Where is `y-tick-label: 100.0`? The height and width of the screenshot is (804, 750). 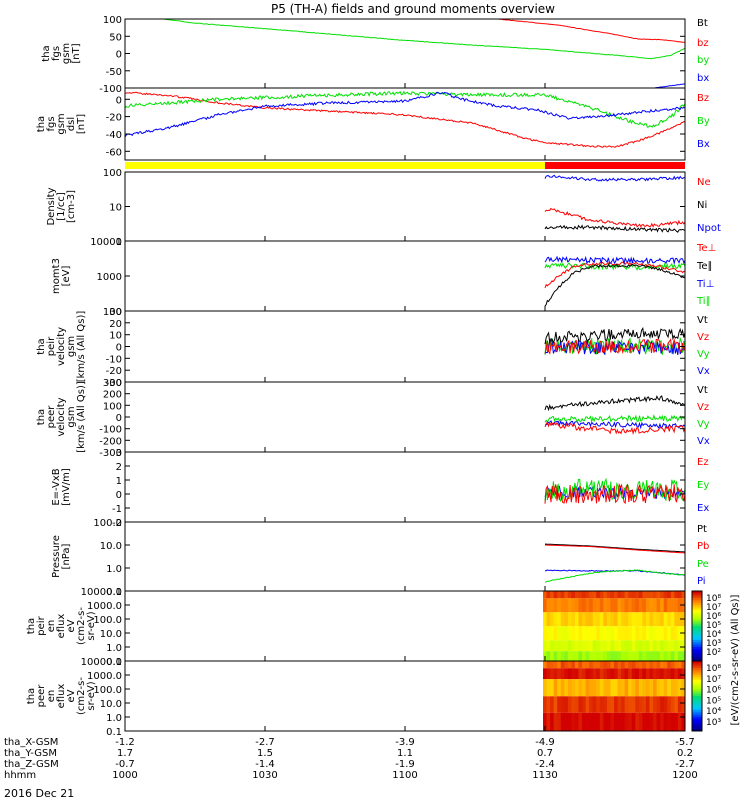 y-tick-label: 100.0 is located at coordinates (107, 690).